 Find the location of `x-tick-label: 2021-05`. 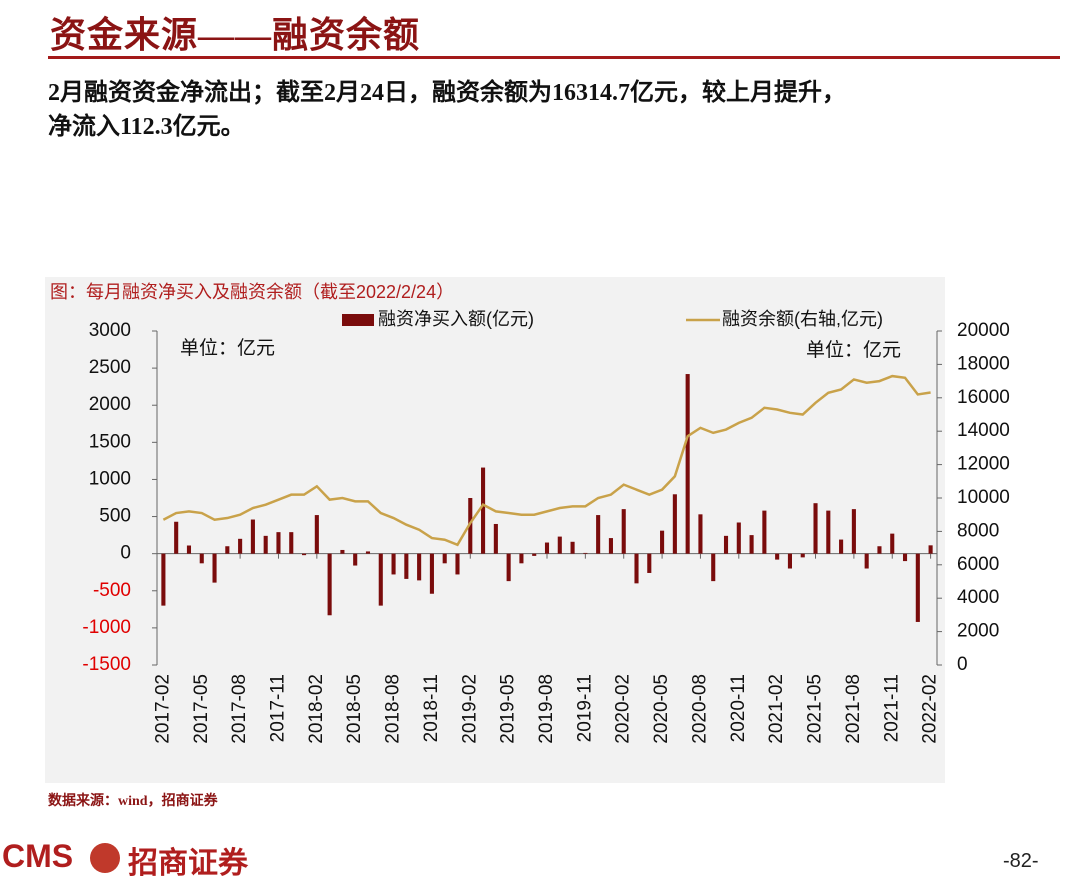

x-tick-label: 2021-05 is located at coordinates (815, 709).